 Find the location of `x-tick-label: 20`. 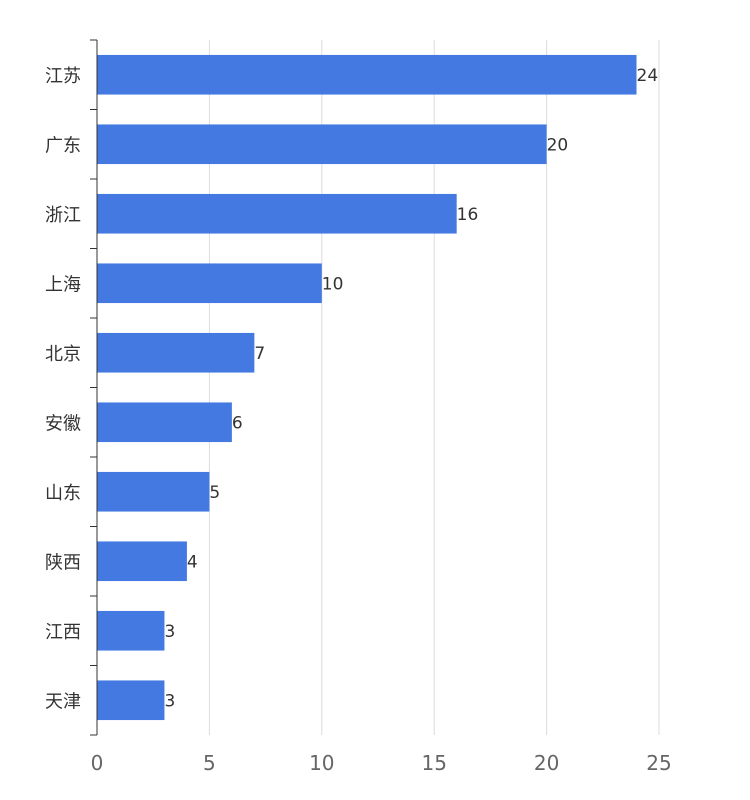

x-tick-label: 20 is located at coordinates (546, 763).